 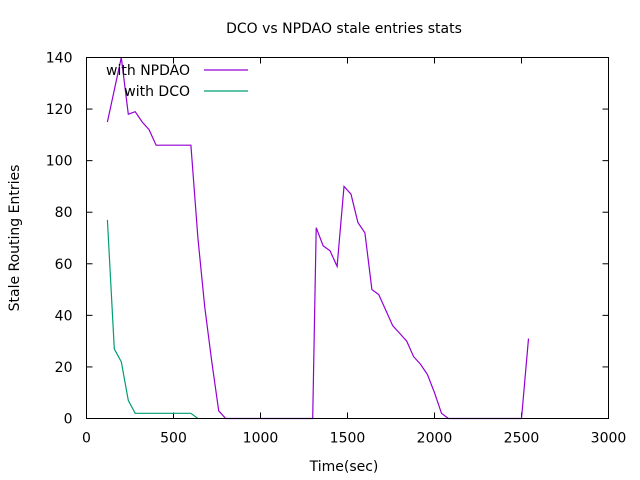 I want to click on y-tick-label: 140, so click(x=59, y=59).